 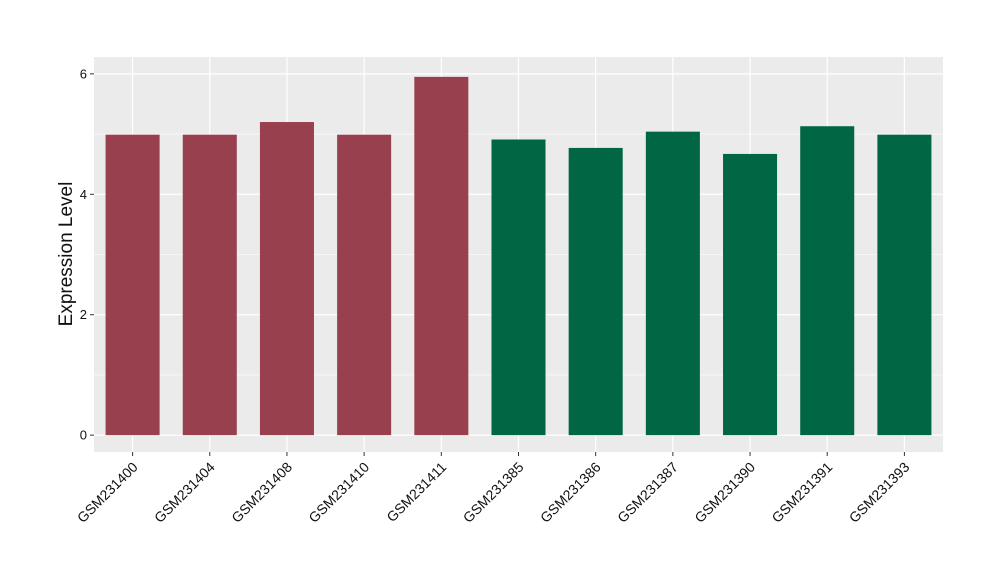 I want to click on y-tick-label: 4, so click(x=83, y=194).